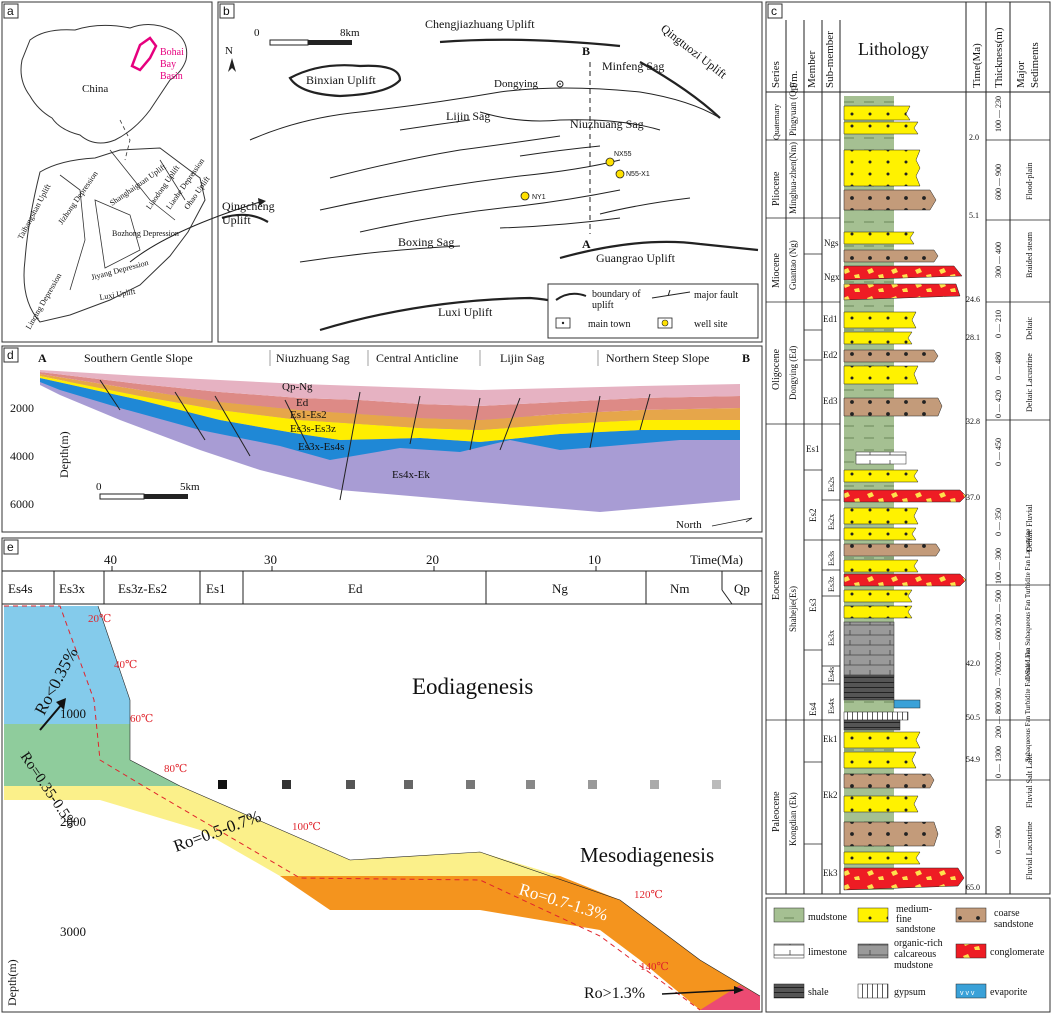  I want to click on stage-mesodiagenesis: Mesodiagenesis, so click(647, 855).